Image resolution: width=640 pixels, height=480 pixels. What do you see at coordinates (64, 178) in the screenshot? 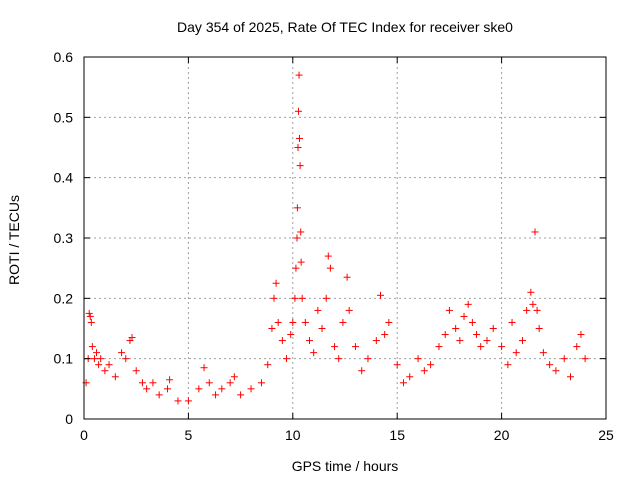
I see `y-tick-label: 0.4` at bounding box center [64, 178].